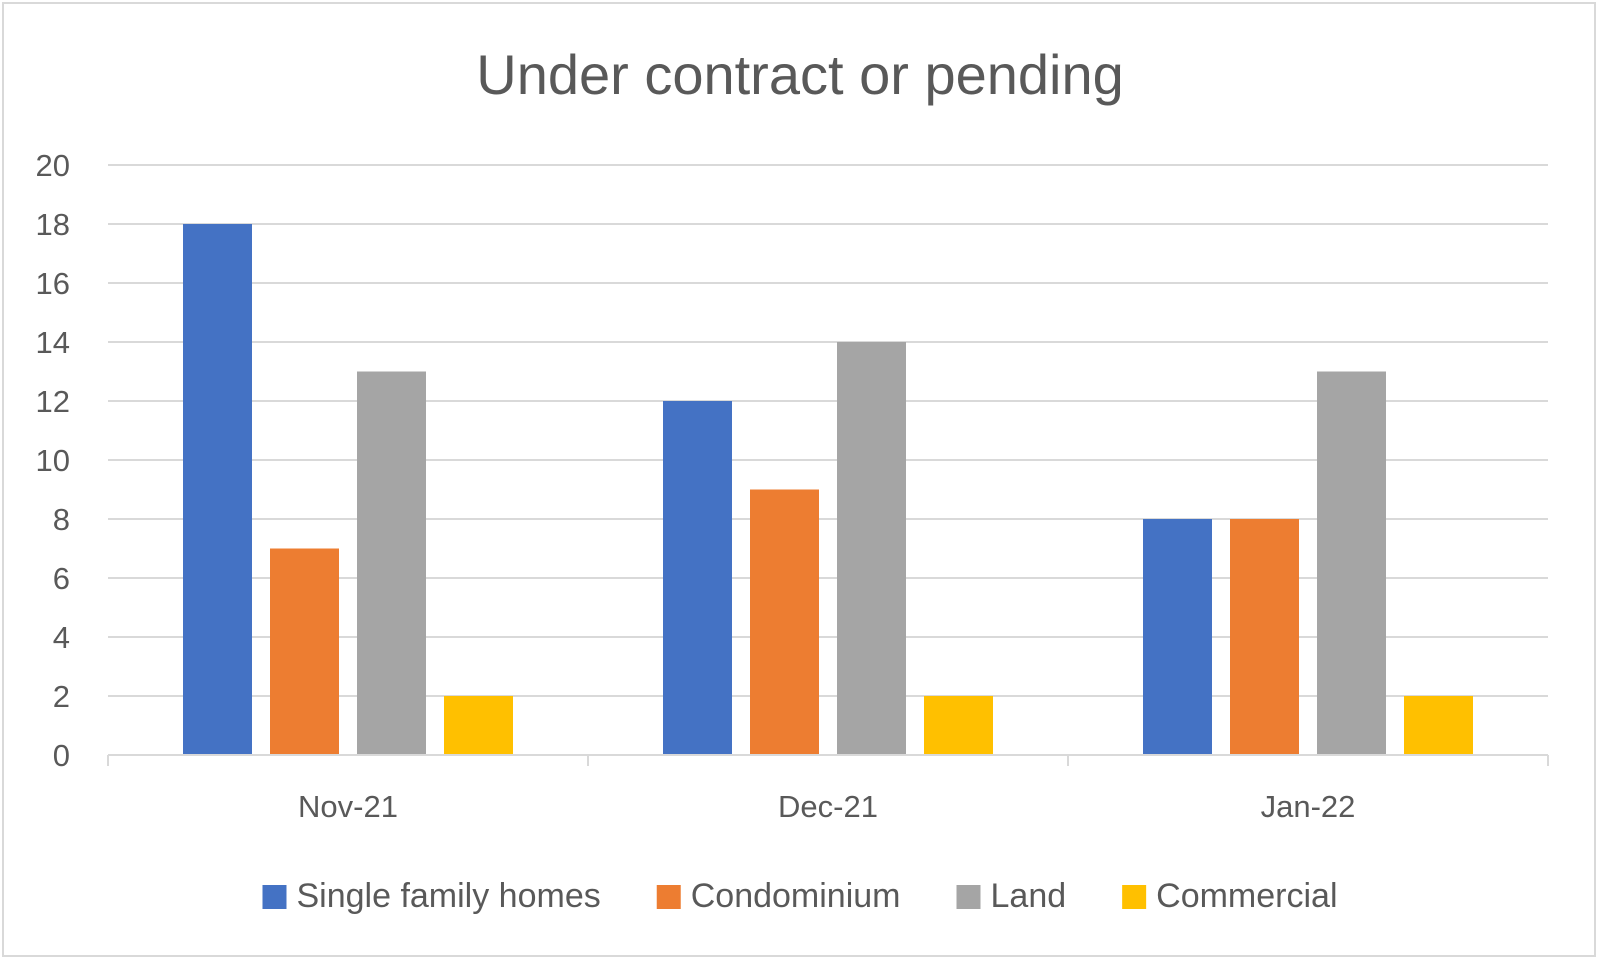 This screenshot has height=961, width=1600. I want to click on x-tick-label: Jan-22, so click(1308, 806).